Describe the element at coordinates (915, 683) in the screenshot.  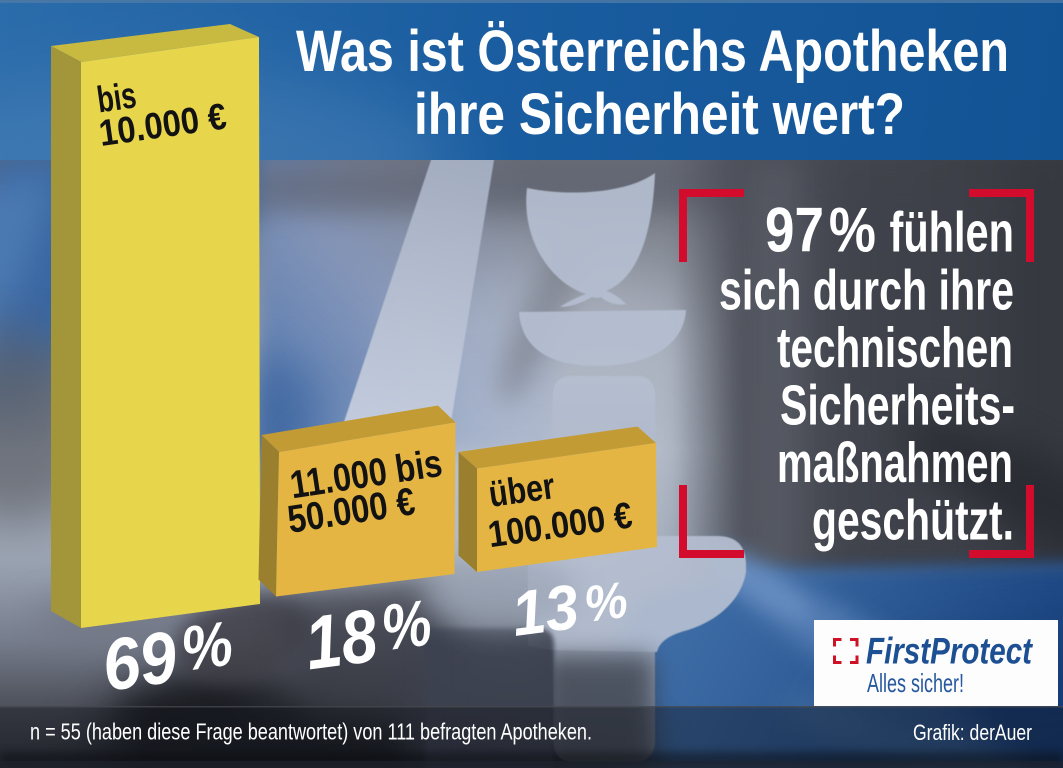
I see `svg-text: Alles sicher!` at that location.